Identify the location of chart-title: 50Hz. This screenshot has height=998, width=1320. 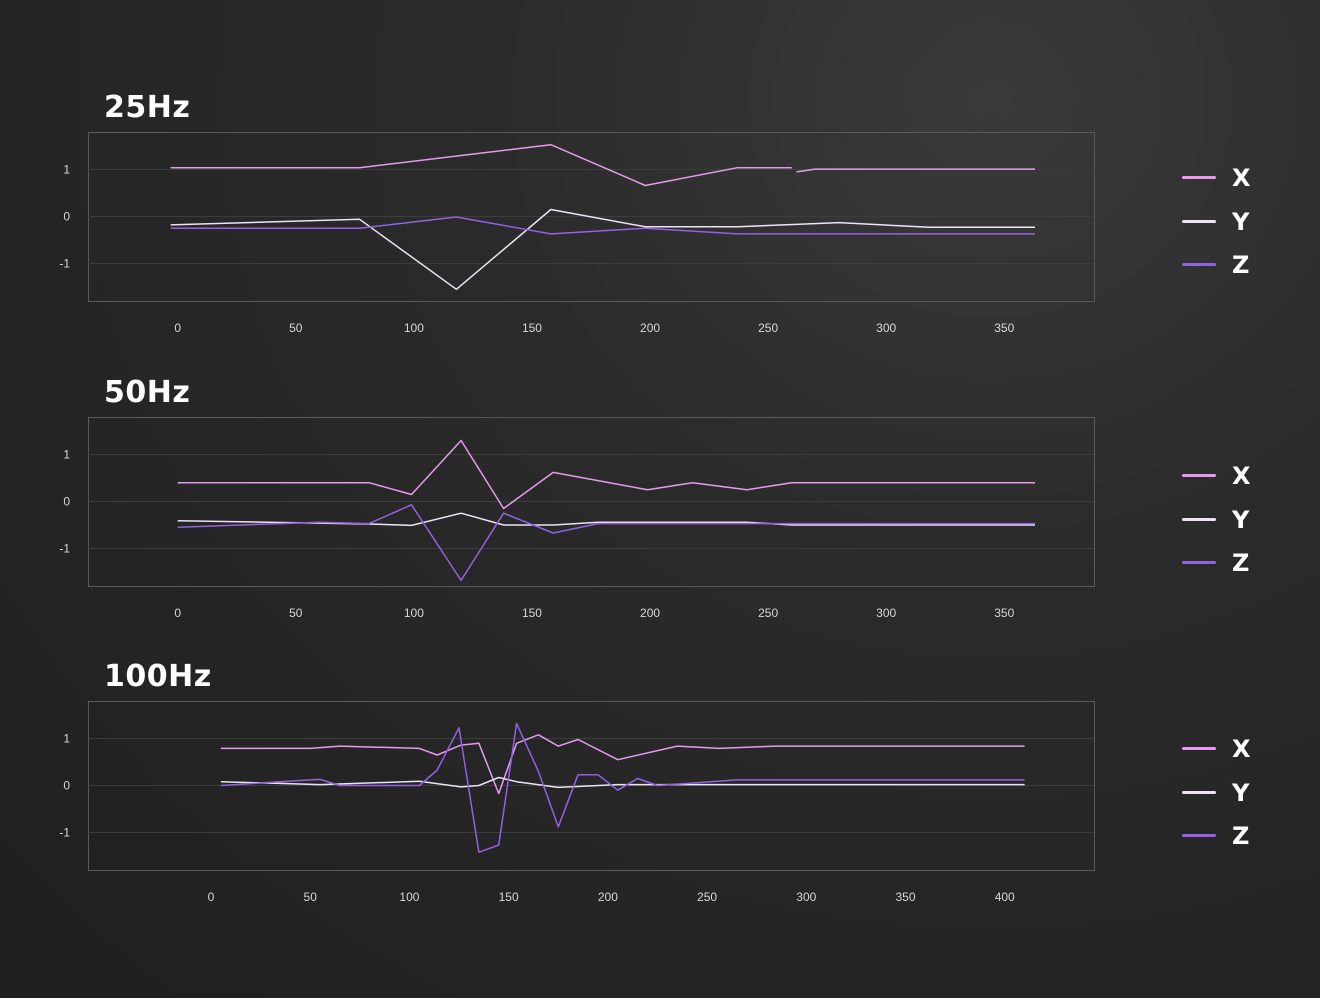
(147, 392).